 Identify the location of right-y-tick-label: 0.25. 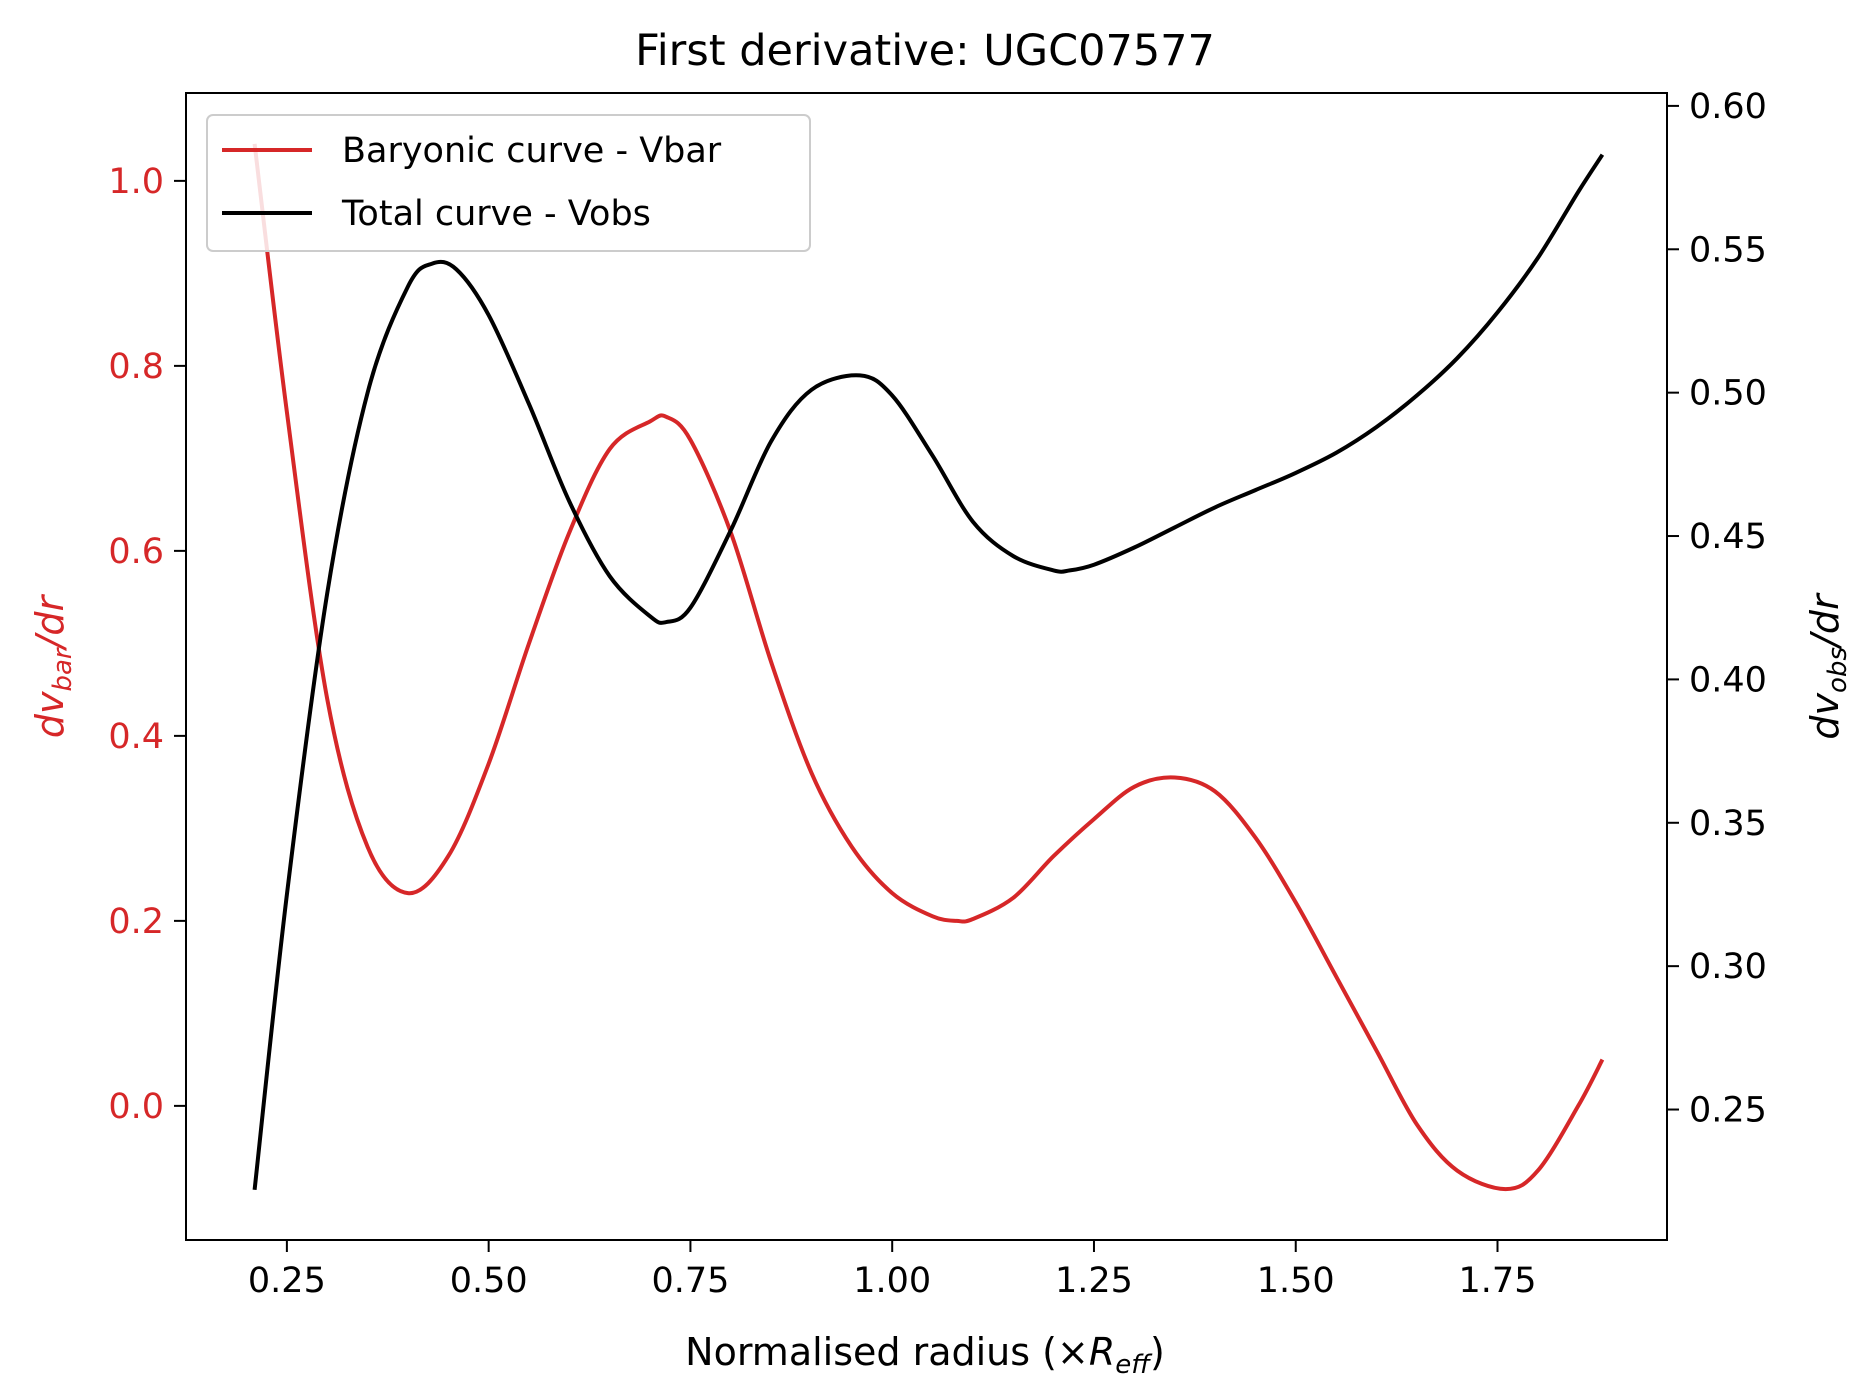
(1728, 1111).